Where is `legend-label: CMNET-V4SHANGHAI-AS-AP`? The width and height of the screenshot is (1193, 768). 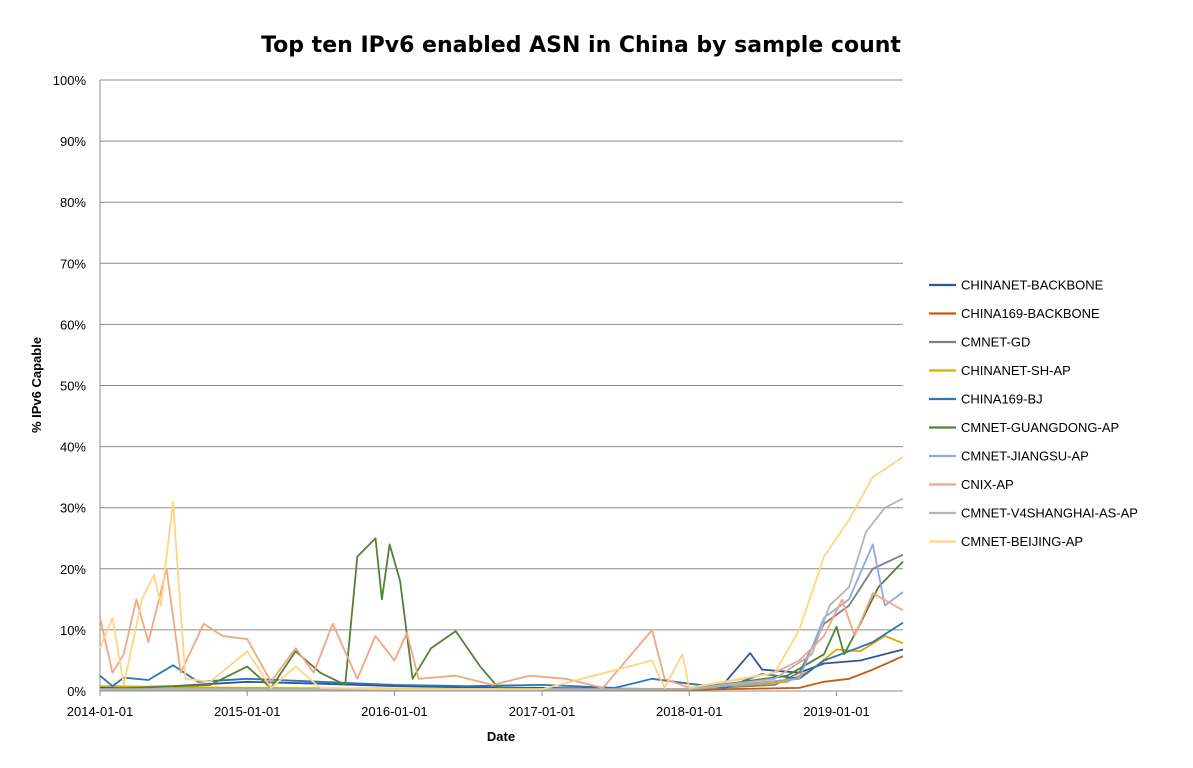 legend-label: CMNET-V4SHANGHAI-AS-AP is located at coordinates (1049, 513).